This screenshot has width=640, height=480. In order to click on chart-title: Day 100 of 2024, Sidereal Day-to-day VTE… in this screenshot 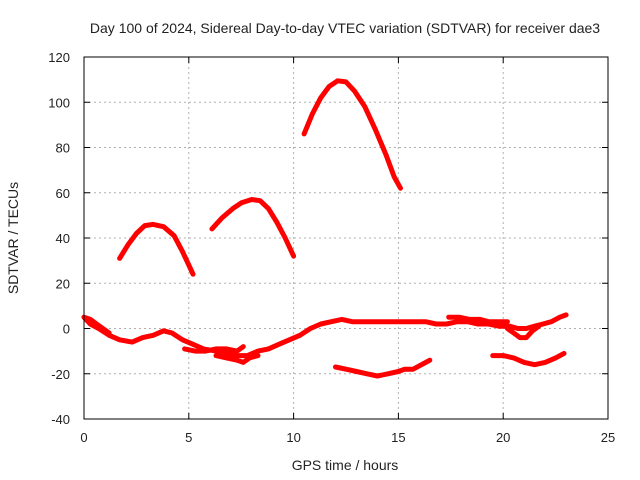, I will do `click(345, 28)`.